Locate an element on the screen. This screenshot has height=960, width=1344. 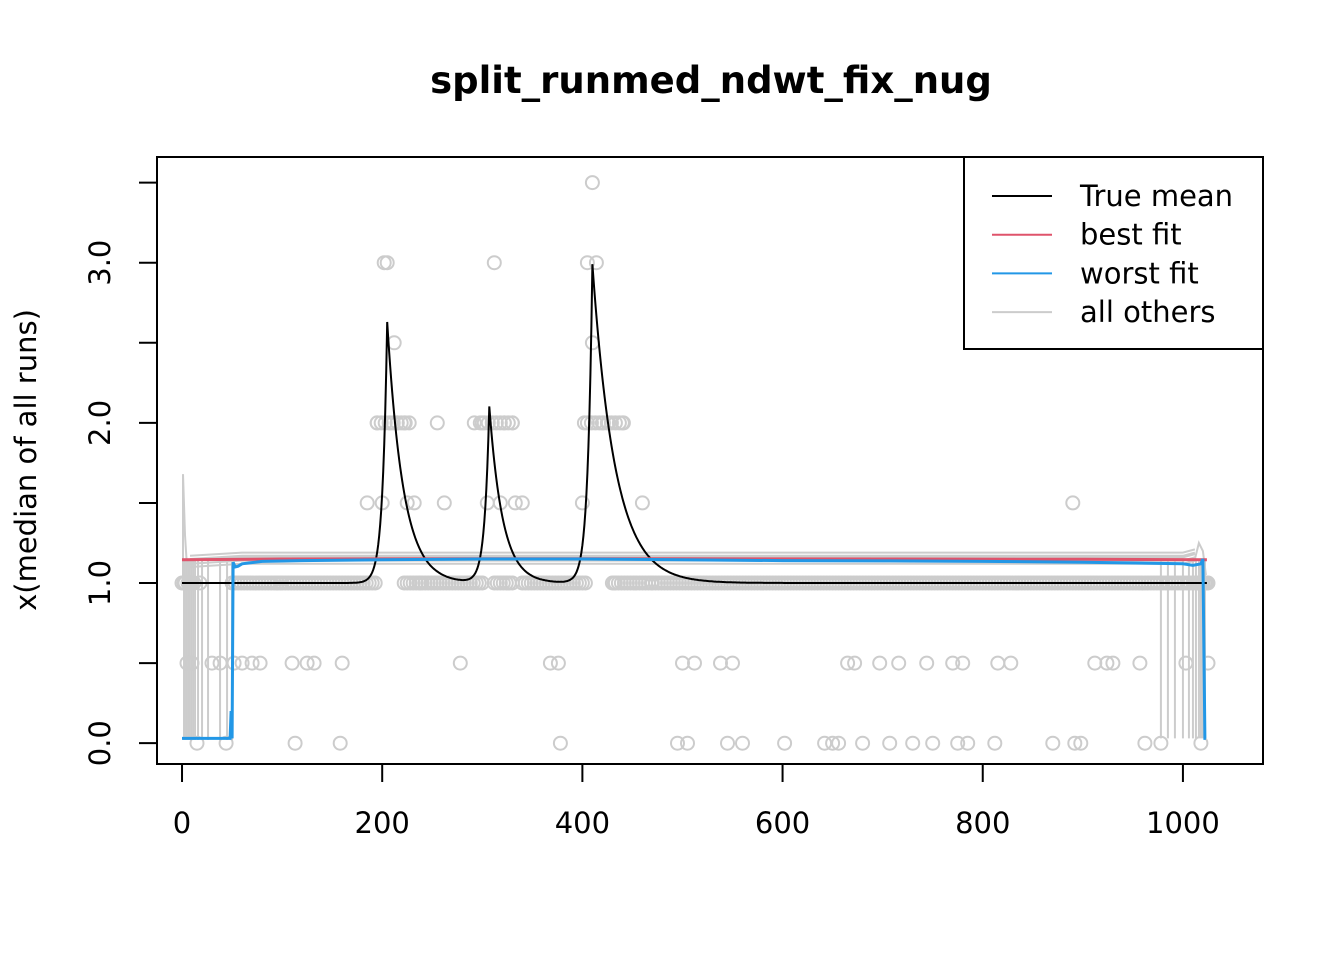
y-axis-label: x(median of all runs) is located at coordinates (26, 460).